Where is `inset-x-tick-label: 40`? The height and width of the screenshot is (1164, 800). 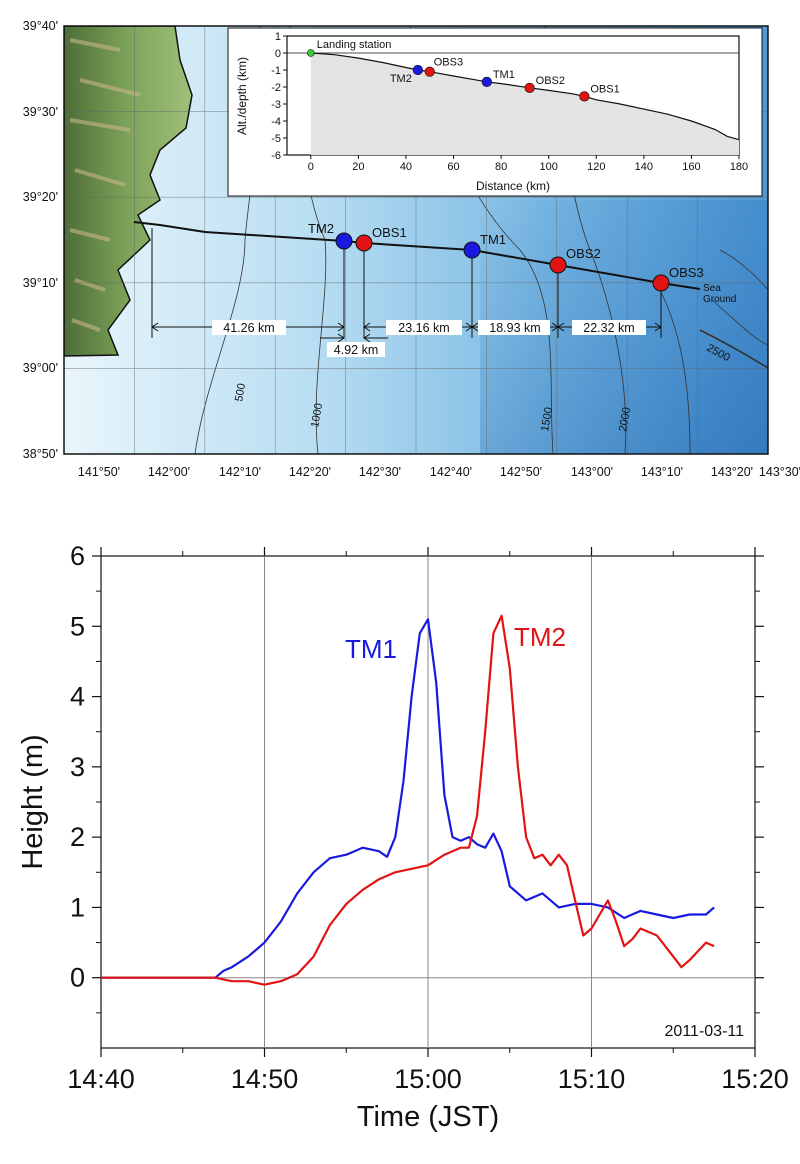
inset-x-tick-label: 40 is located at coordinates (406, 167).